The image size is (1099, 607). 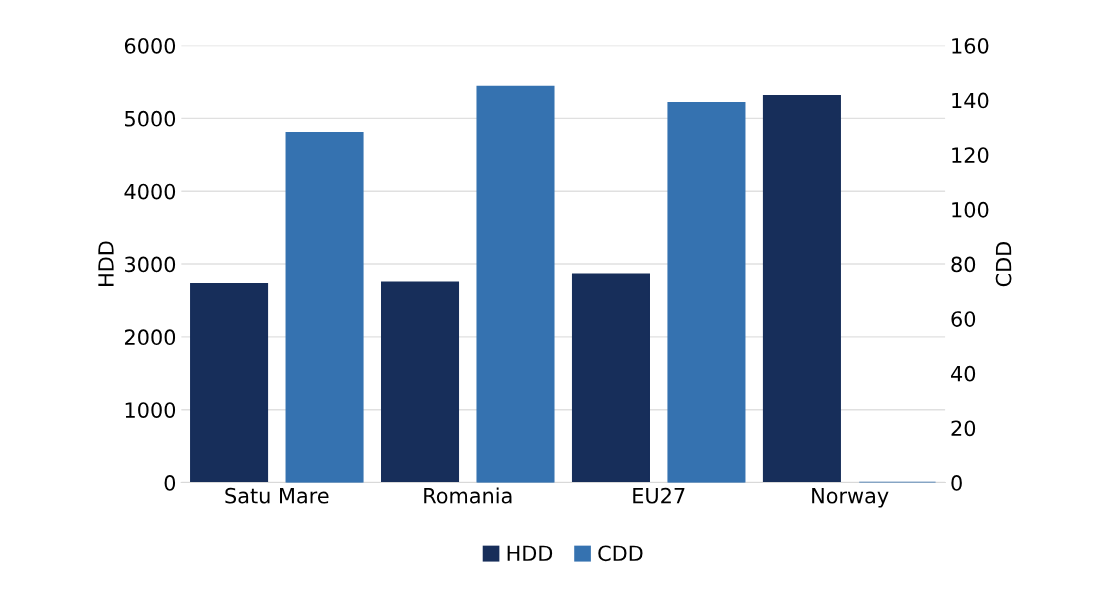 I want to click on y2-tick-label: 100, so click(x=970, y=209).